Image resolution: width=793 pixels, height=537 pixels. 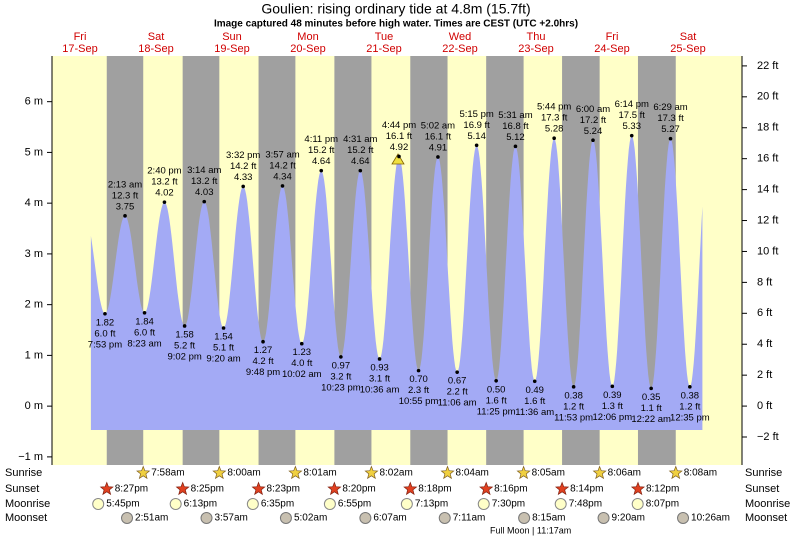 I want to click on moonset-label: 3:57am, so click(x=231, y=518).